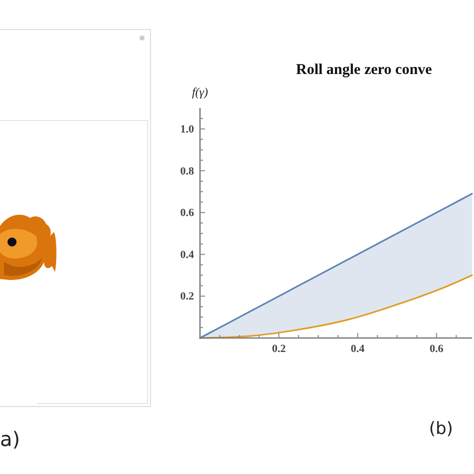  What do you see at coordinates (200, 92) in the screenshot?
I see `y-axis-title: f(γ)` at bounding box center [200, 92].